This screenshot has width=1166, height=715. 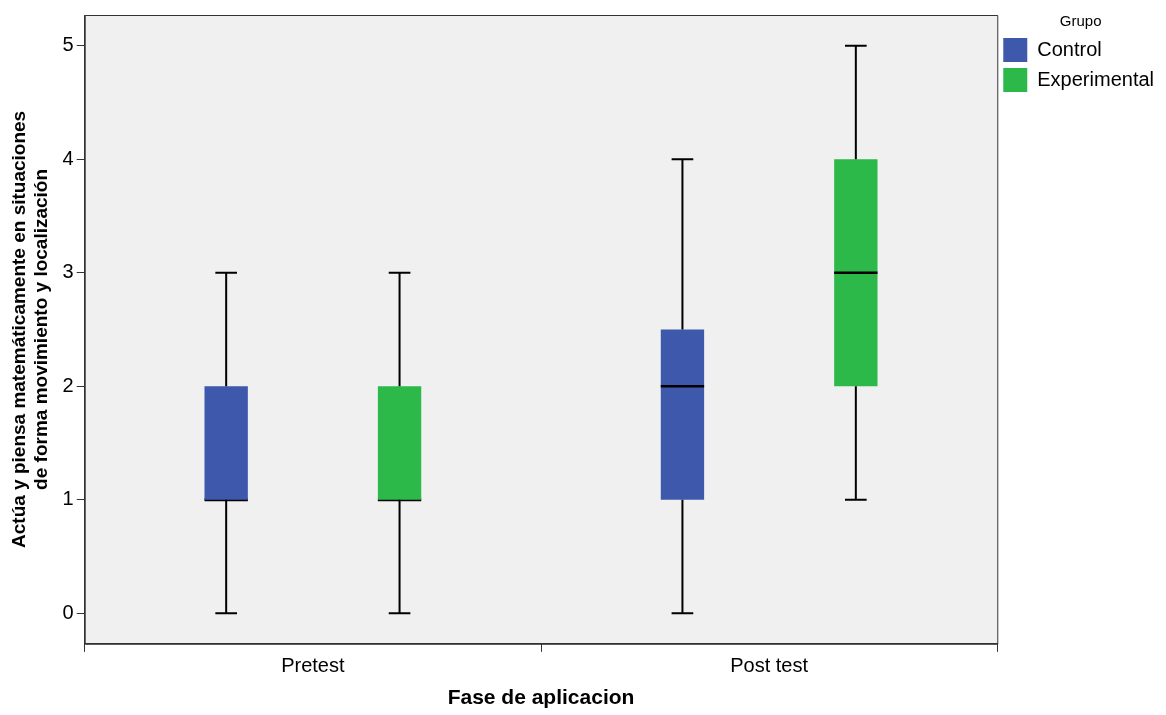 I want to click on legend-title: Grupo, so click(x=1080, y=20).